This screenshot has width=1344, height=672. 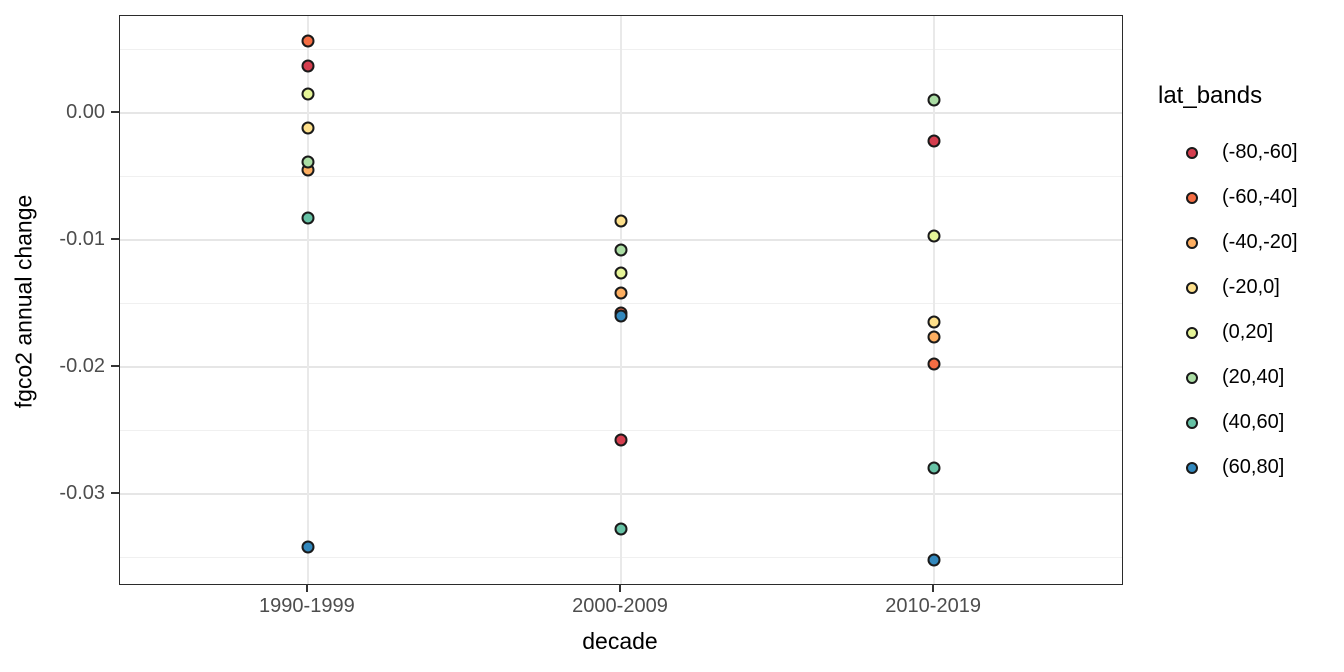 I want to click on y-tick-label: -0.03, so click(x=82, y=492).